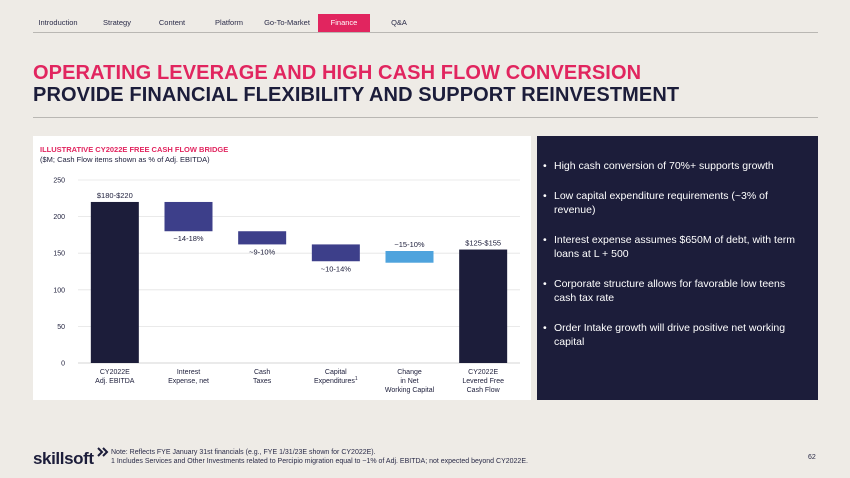 This screenshot has height=478, width=850. Describe the element at coordinates (812, 457) in the screenshot. I see `page-number: 62` at that location.